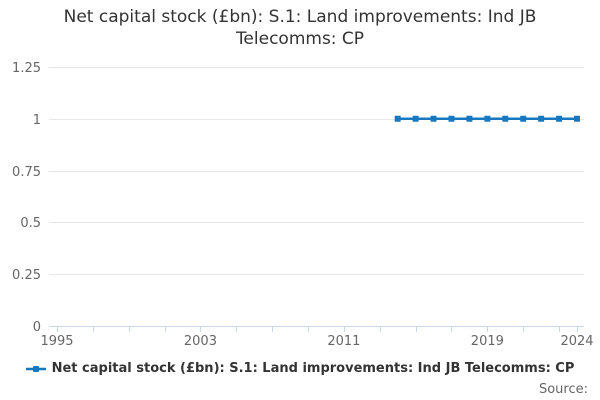 This screenshot has width=600, height=400. Describe the element at coordinates (487, 341) in the screenshot. I see `x-axis-label: 2019` at that location.